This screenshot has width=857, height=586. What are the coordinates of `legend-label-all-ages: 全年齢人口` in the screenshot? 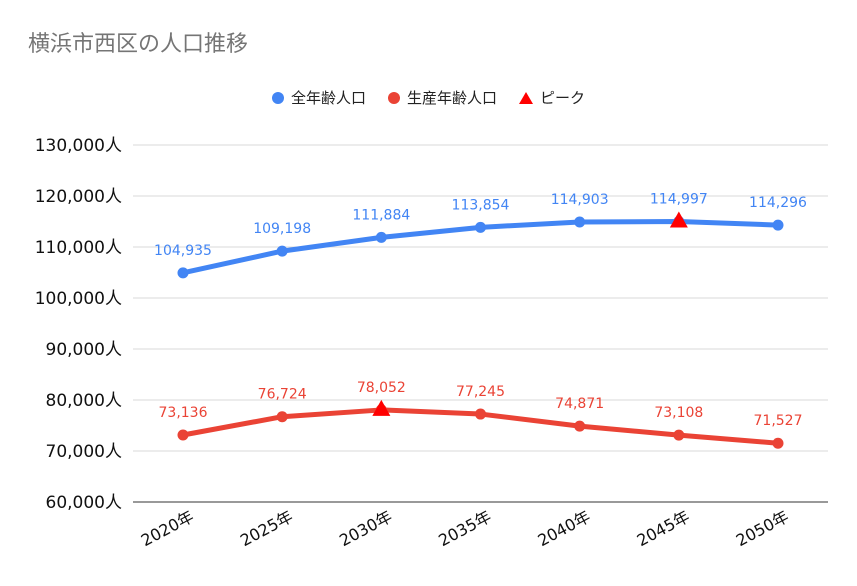 It's located at (328, 98).